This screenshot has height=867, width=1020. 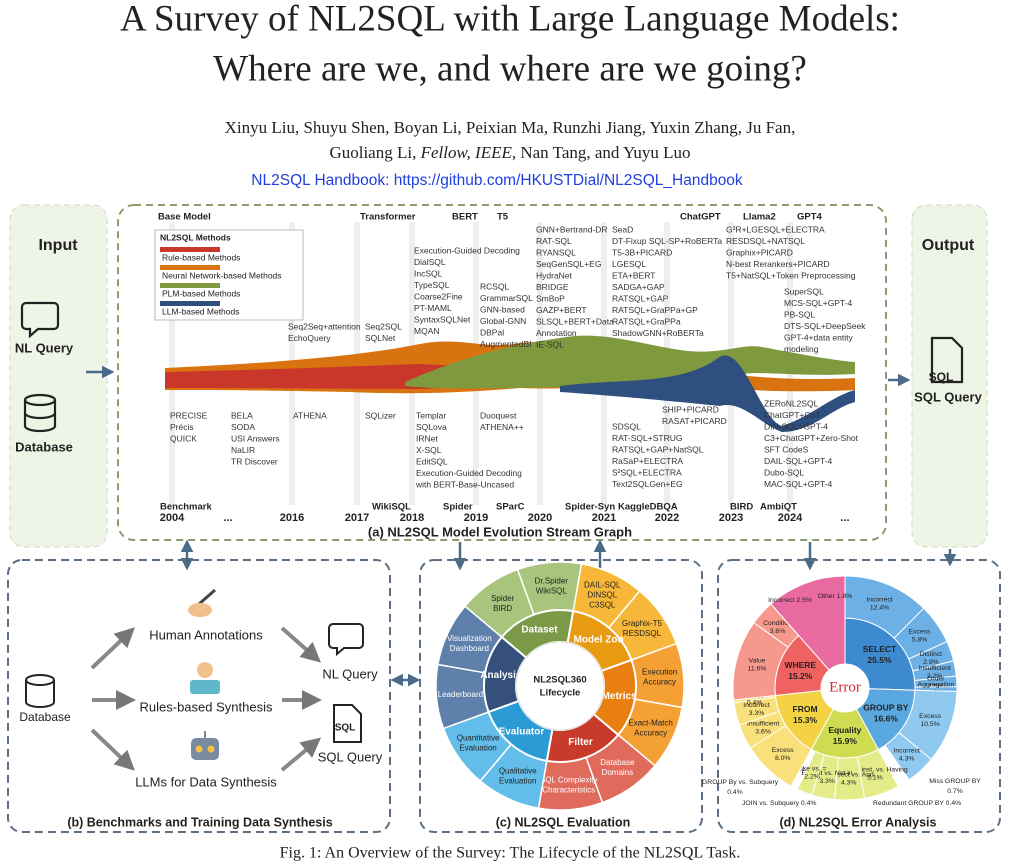 I want to click on wheel-center-label: Lifecycle, so click(x=560, y=693).